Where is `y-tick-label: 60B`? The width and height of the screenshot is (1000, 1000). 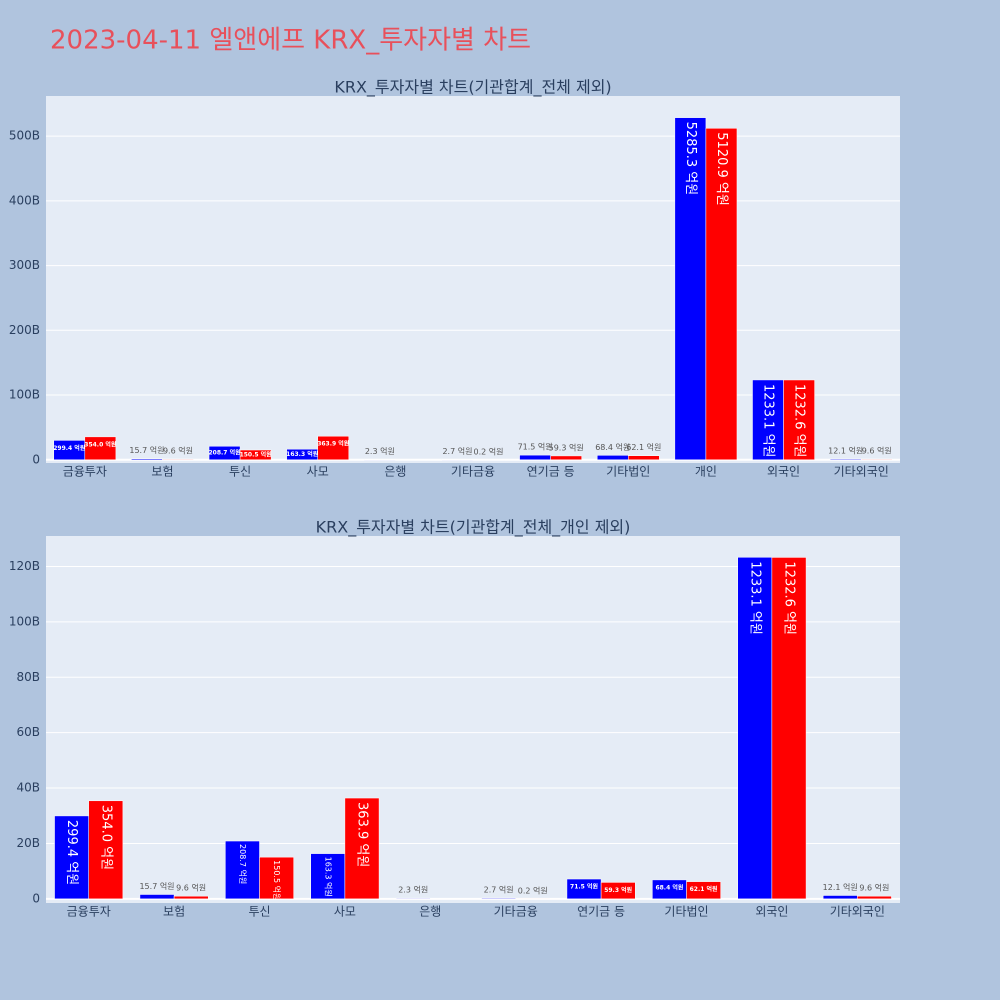 y-tick-label: 60B is located at coordinates (28, 732).